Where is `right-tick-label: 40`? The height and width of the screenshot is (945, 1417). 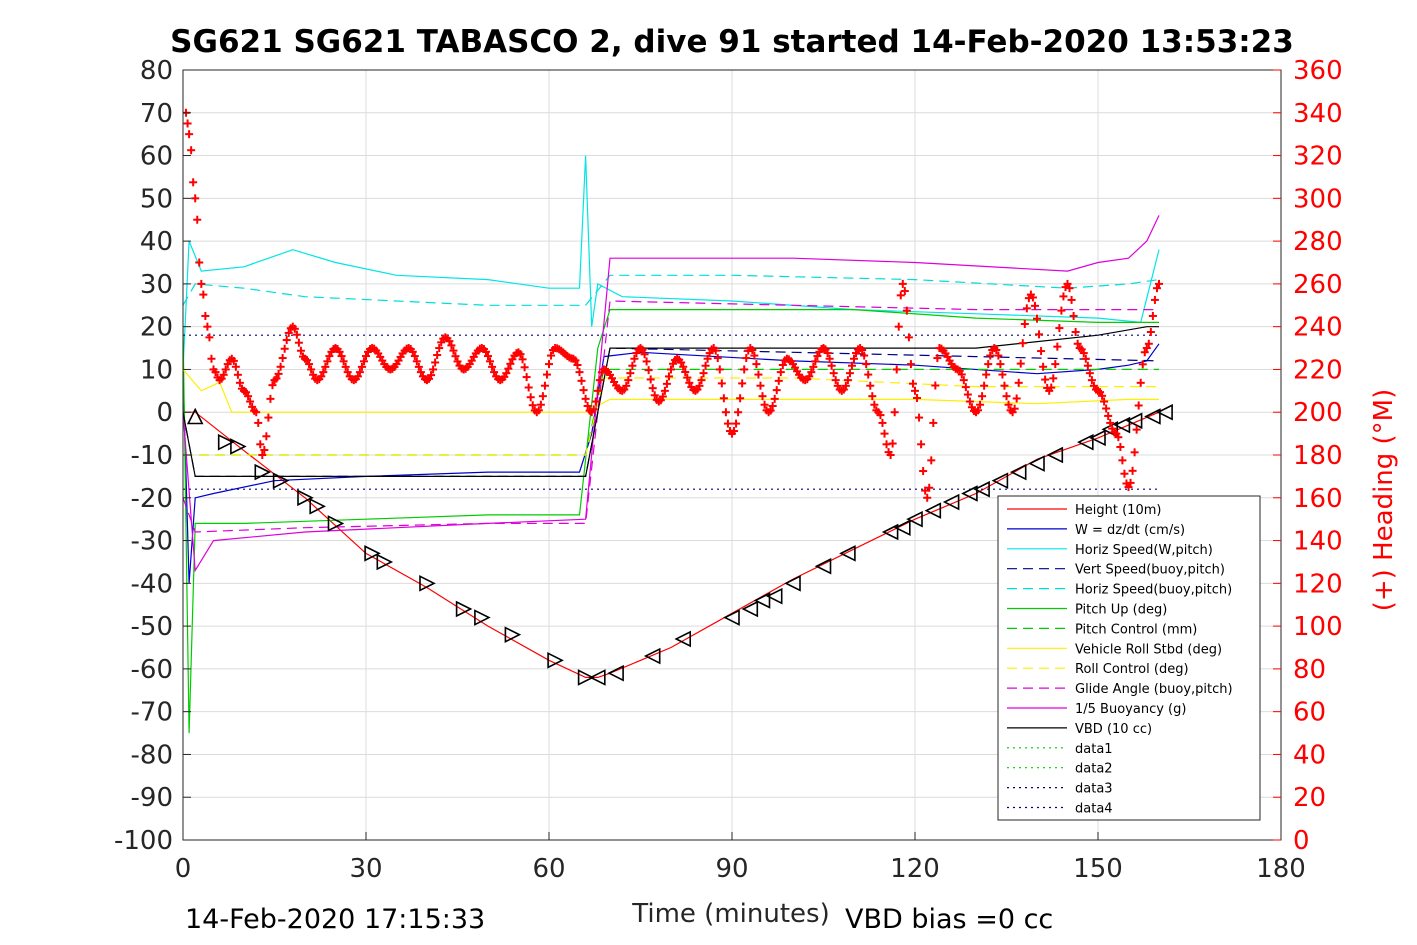
right-tick-label: 40 is located at coordinates (1309, 755).